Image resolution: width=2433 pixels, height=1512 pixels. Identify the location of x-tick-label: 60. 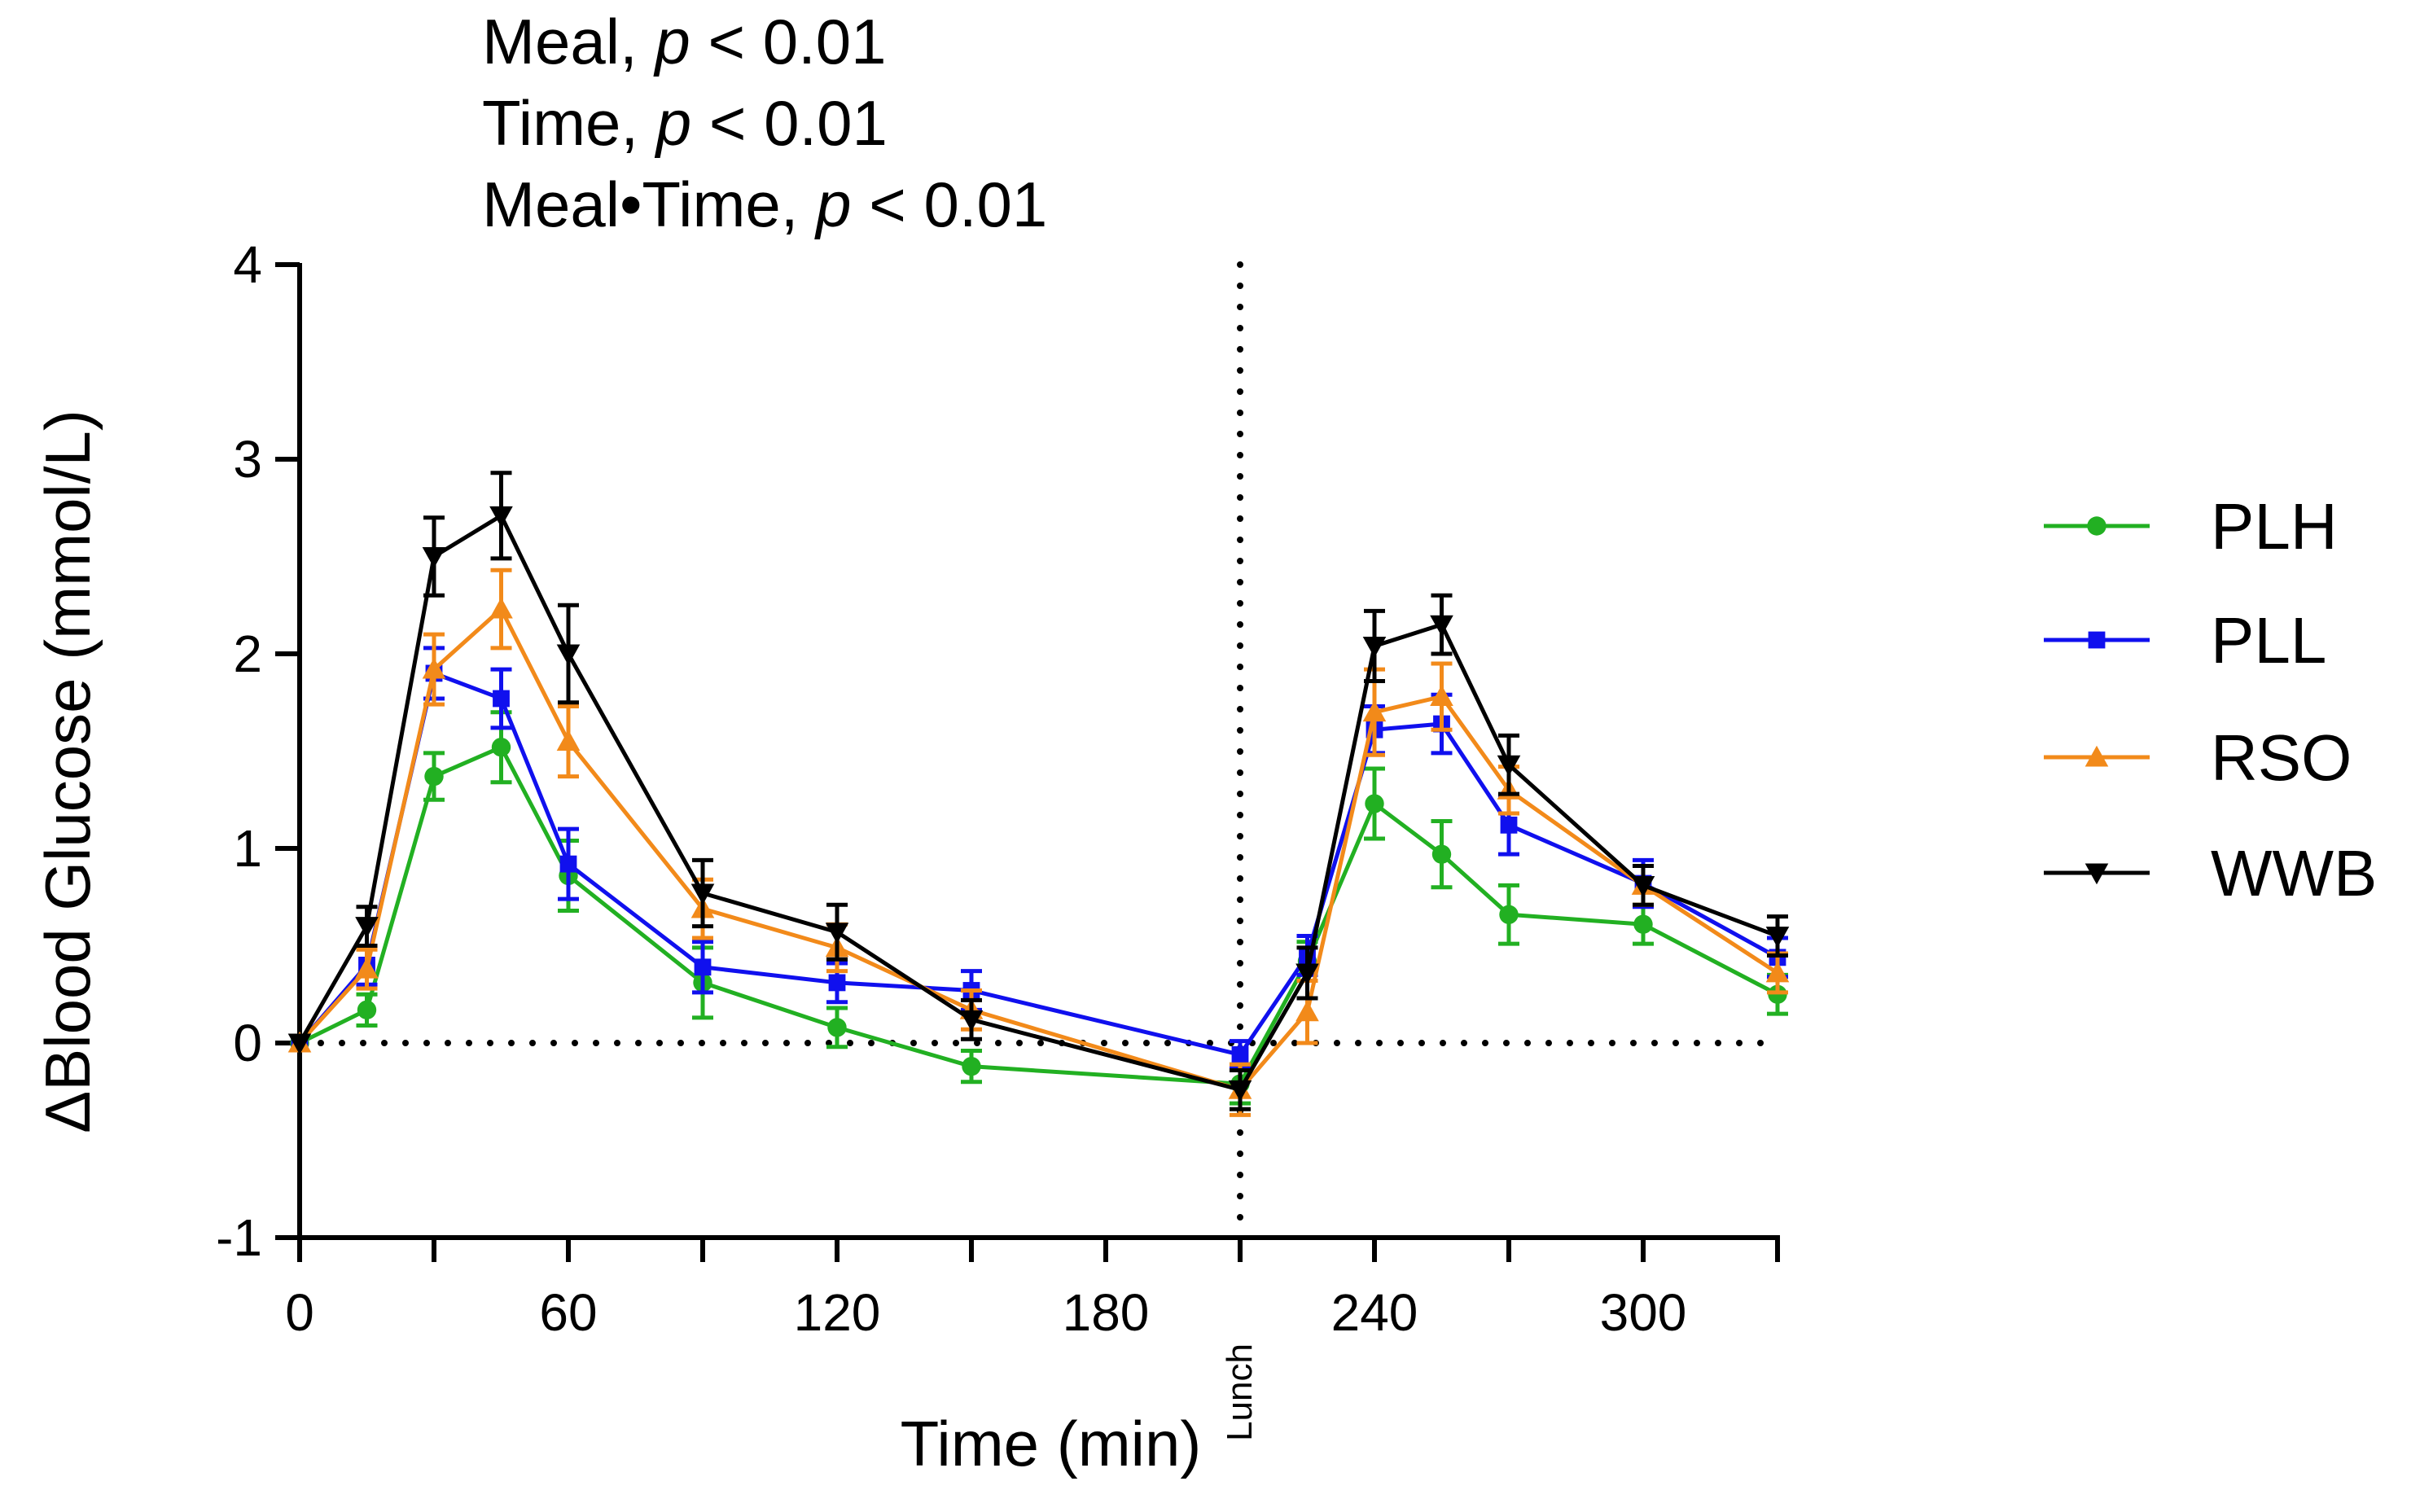
(568, 1312).